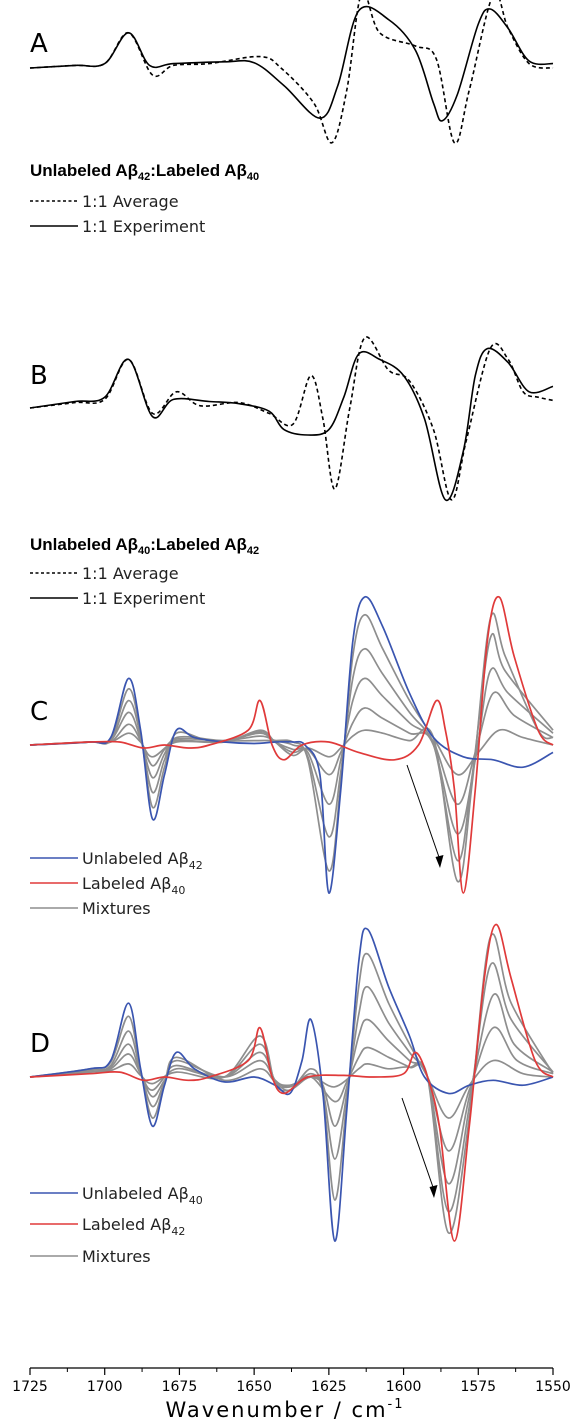 This screenshot has width=571, height=1425. What do you see at coordinates (285, 1409) in the screenshot?
I see `x-axis-label: Wavenumber / cm-1` at bounding box center [285, 1409].